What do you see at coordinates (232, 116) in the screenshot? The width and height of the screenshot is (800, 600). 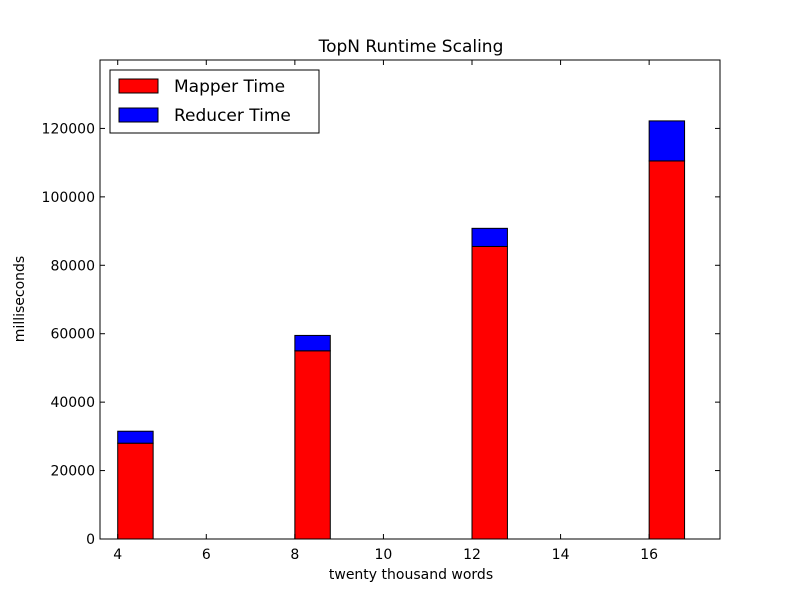 I see `legend-label-reducer-time: Reducer Time` at bounding box center [232, 116].